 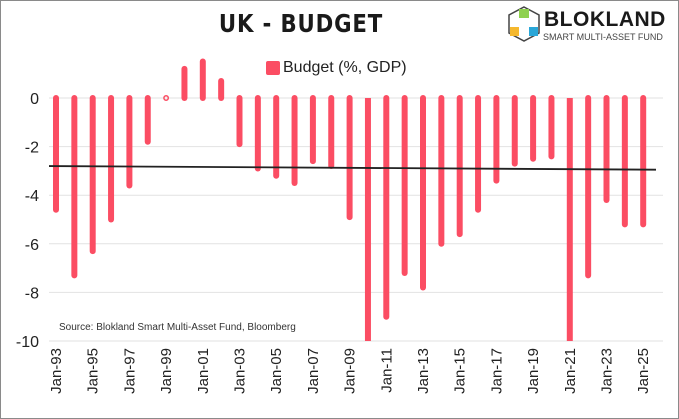 What do you see at coordinates (56, 371) in the screenshot?
I see `x-tick-label: Jan-93` at bounding box center [56, 371].